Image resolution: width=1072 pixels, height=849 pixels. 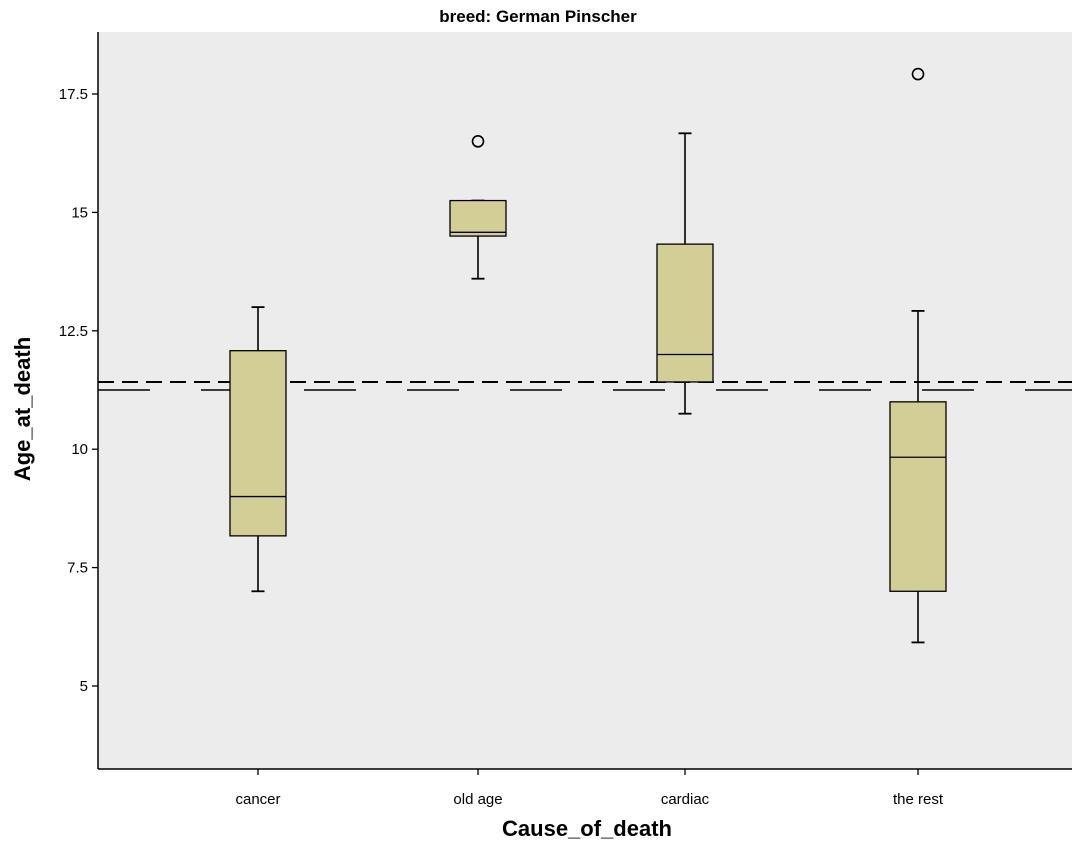 I want to click on box-the-rest, so click(x=918, y=355).